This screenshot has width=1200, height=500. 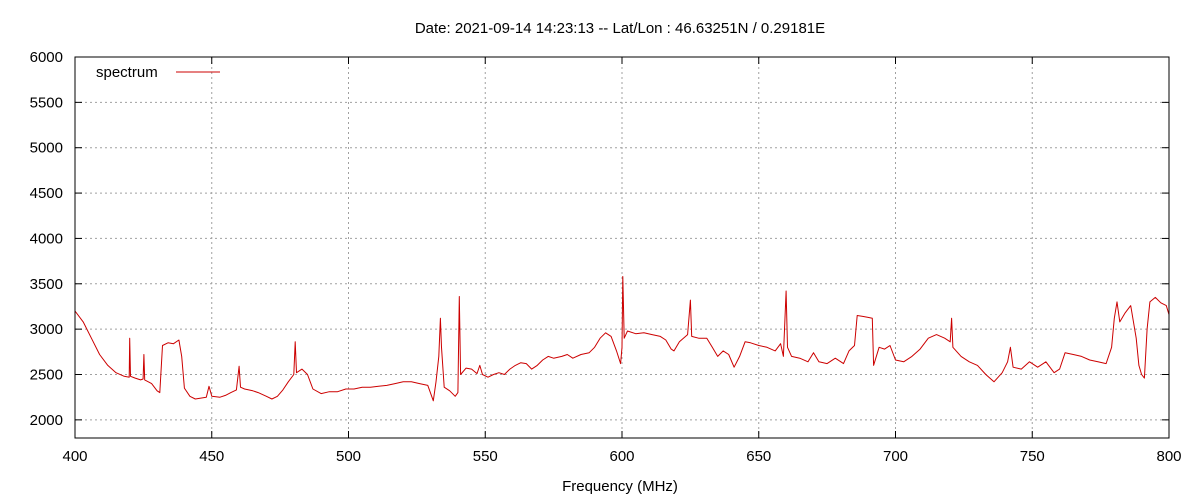 I want to click on x-tick-label-550: 550, so click(x=485, y=456).